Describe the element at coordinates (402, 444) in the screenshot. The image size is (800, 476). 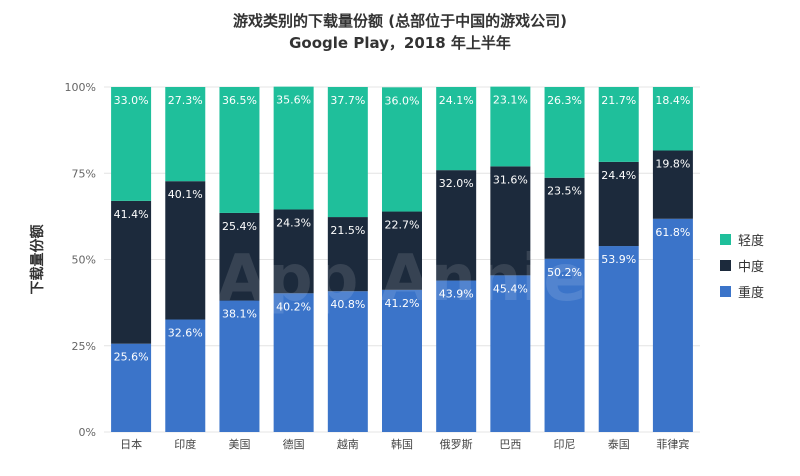
I see `x-tick-label: 韩国` at that location.